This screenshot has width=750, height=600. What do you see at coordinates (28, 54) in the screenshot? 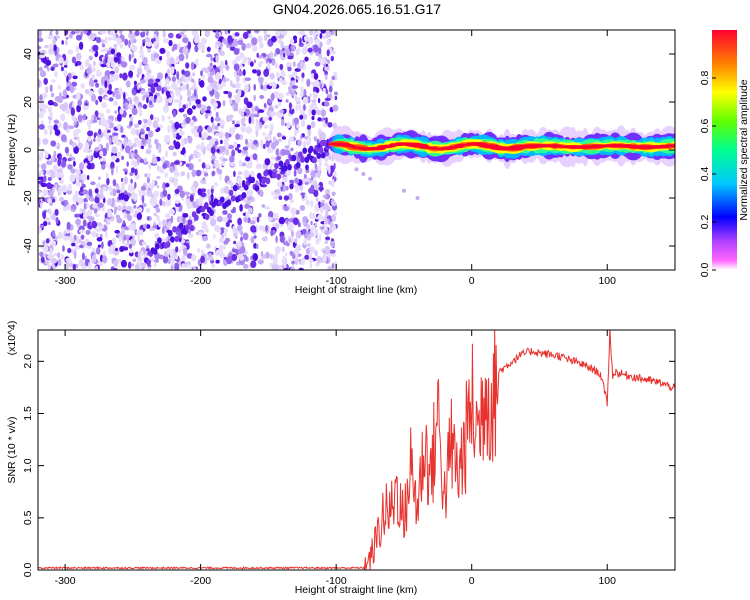
I see `y-tick-label: 40` at bounding box center [28, 54].